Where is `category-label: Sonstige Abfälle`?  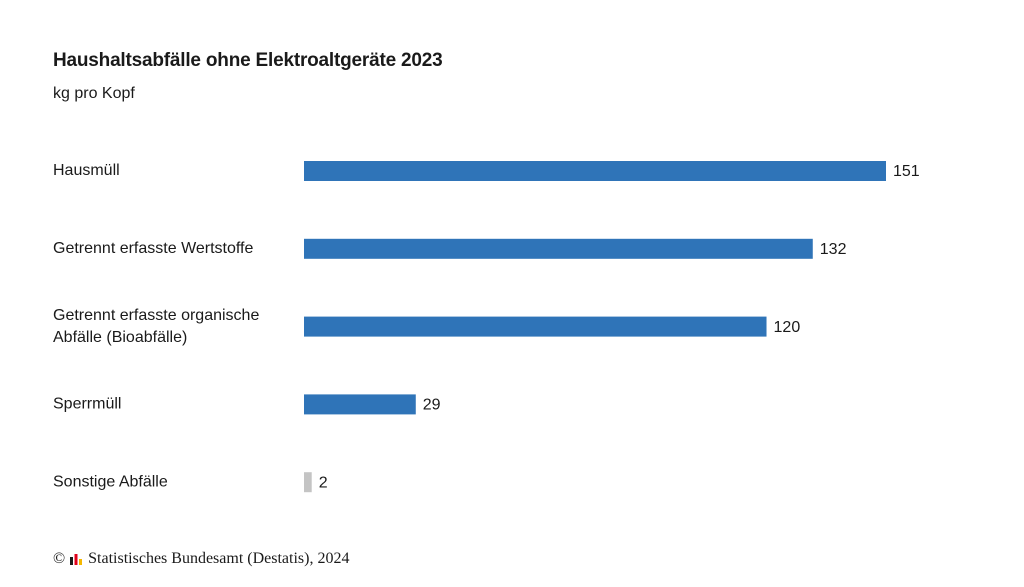 category-label: Sonstige Abfälle is located at coordinates (110, 481).